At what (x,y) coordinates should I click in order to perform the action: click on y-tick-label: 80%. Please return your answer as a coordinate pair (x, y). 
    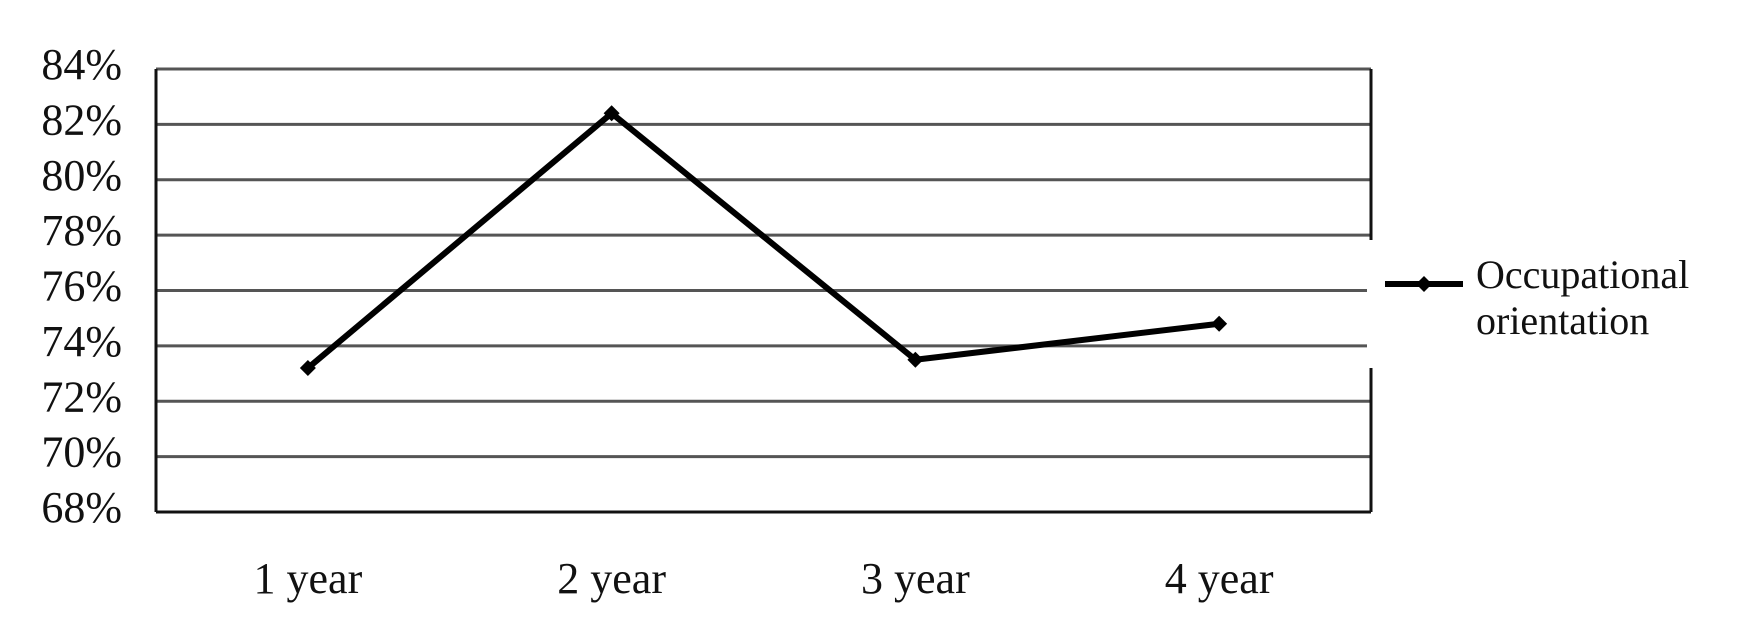
    Looking at the image, I should click on (81, 175).